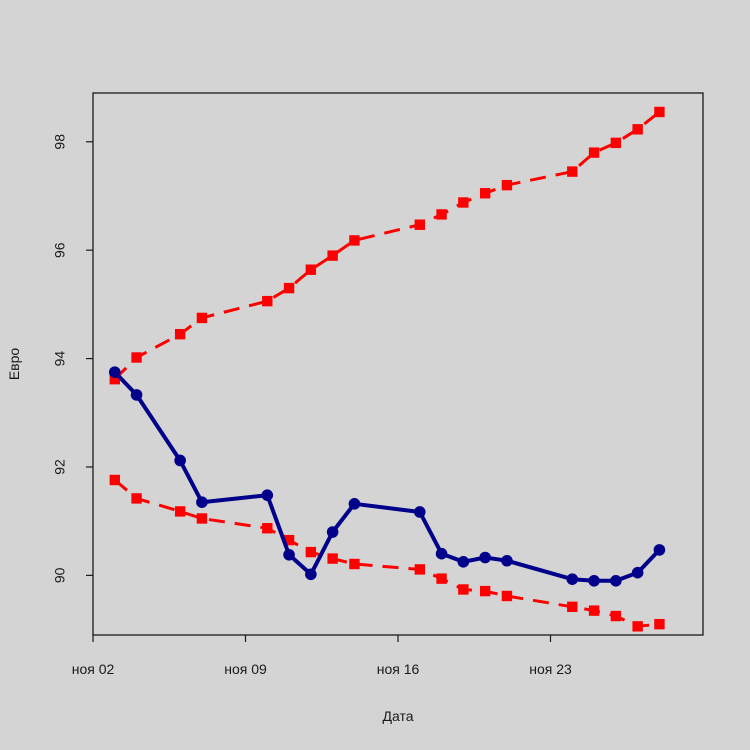 Image resolution: width=750 pixels, height=750 pixels. I want to click on y-tick-label: 90, so click(60, 575).